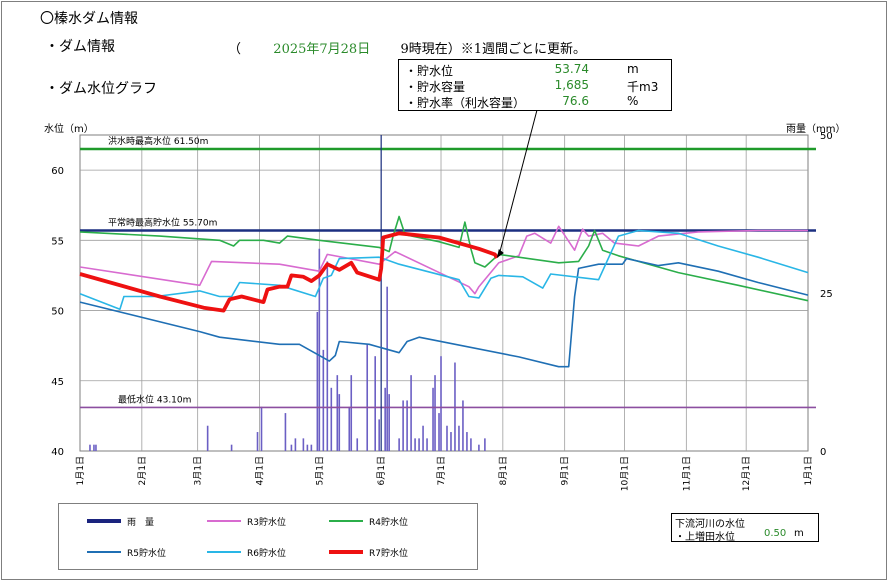  What do you see at coordinates (101, 89) in the screenshot?
I see `section-dam-graph: ・ダム水位グラフ` at bounding box center [101, 89].